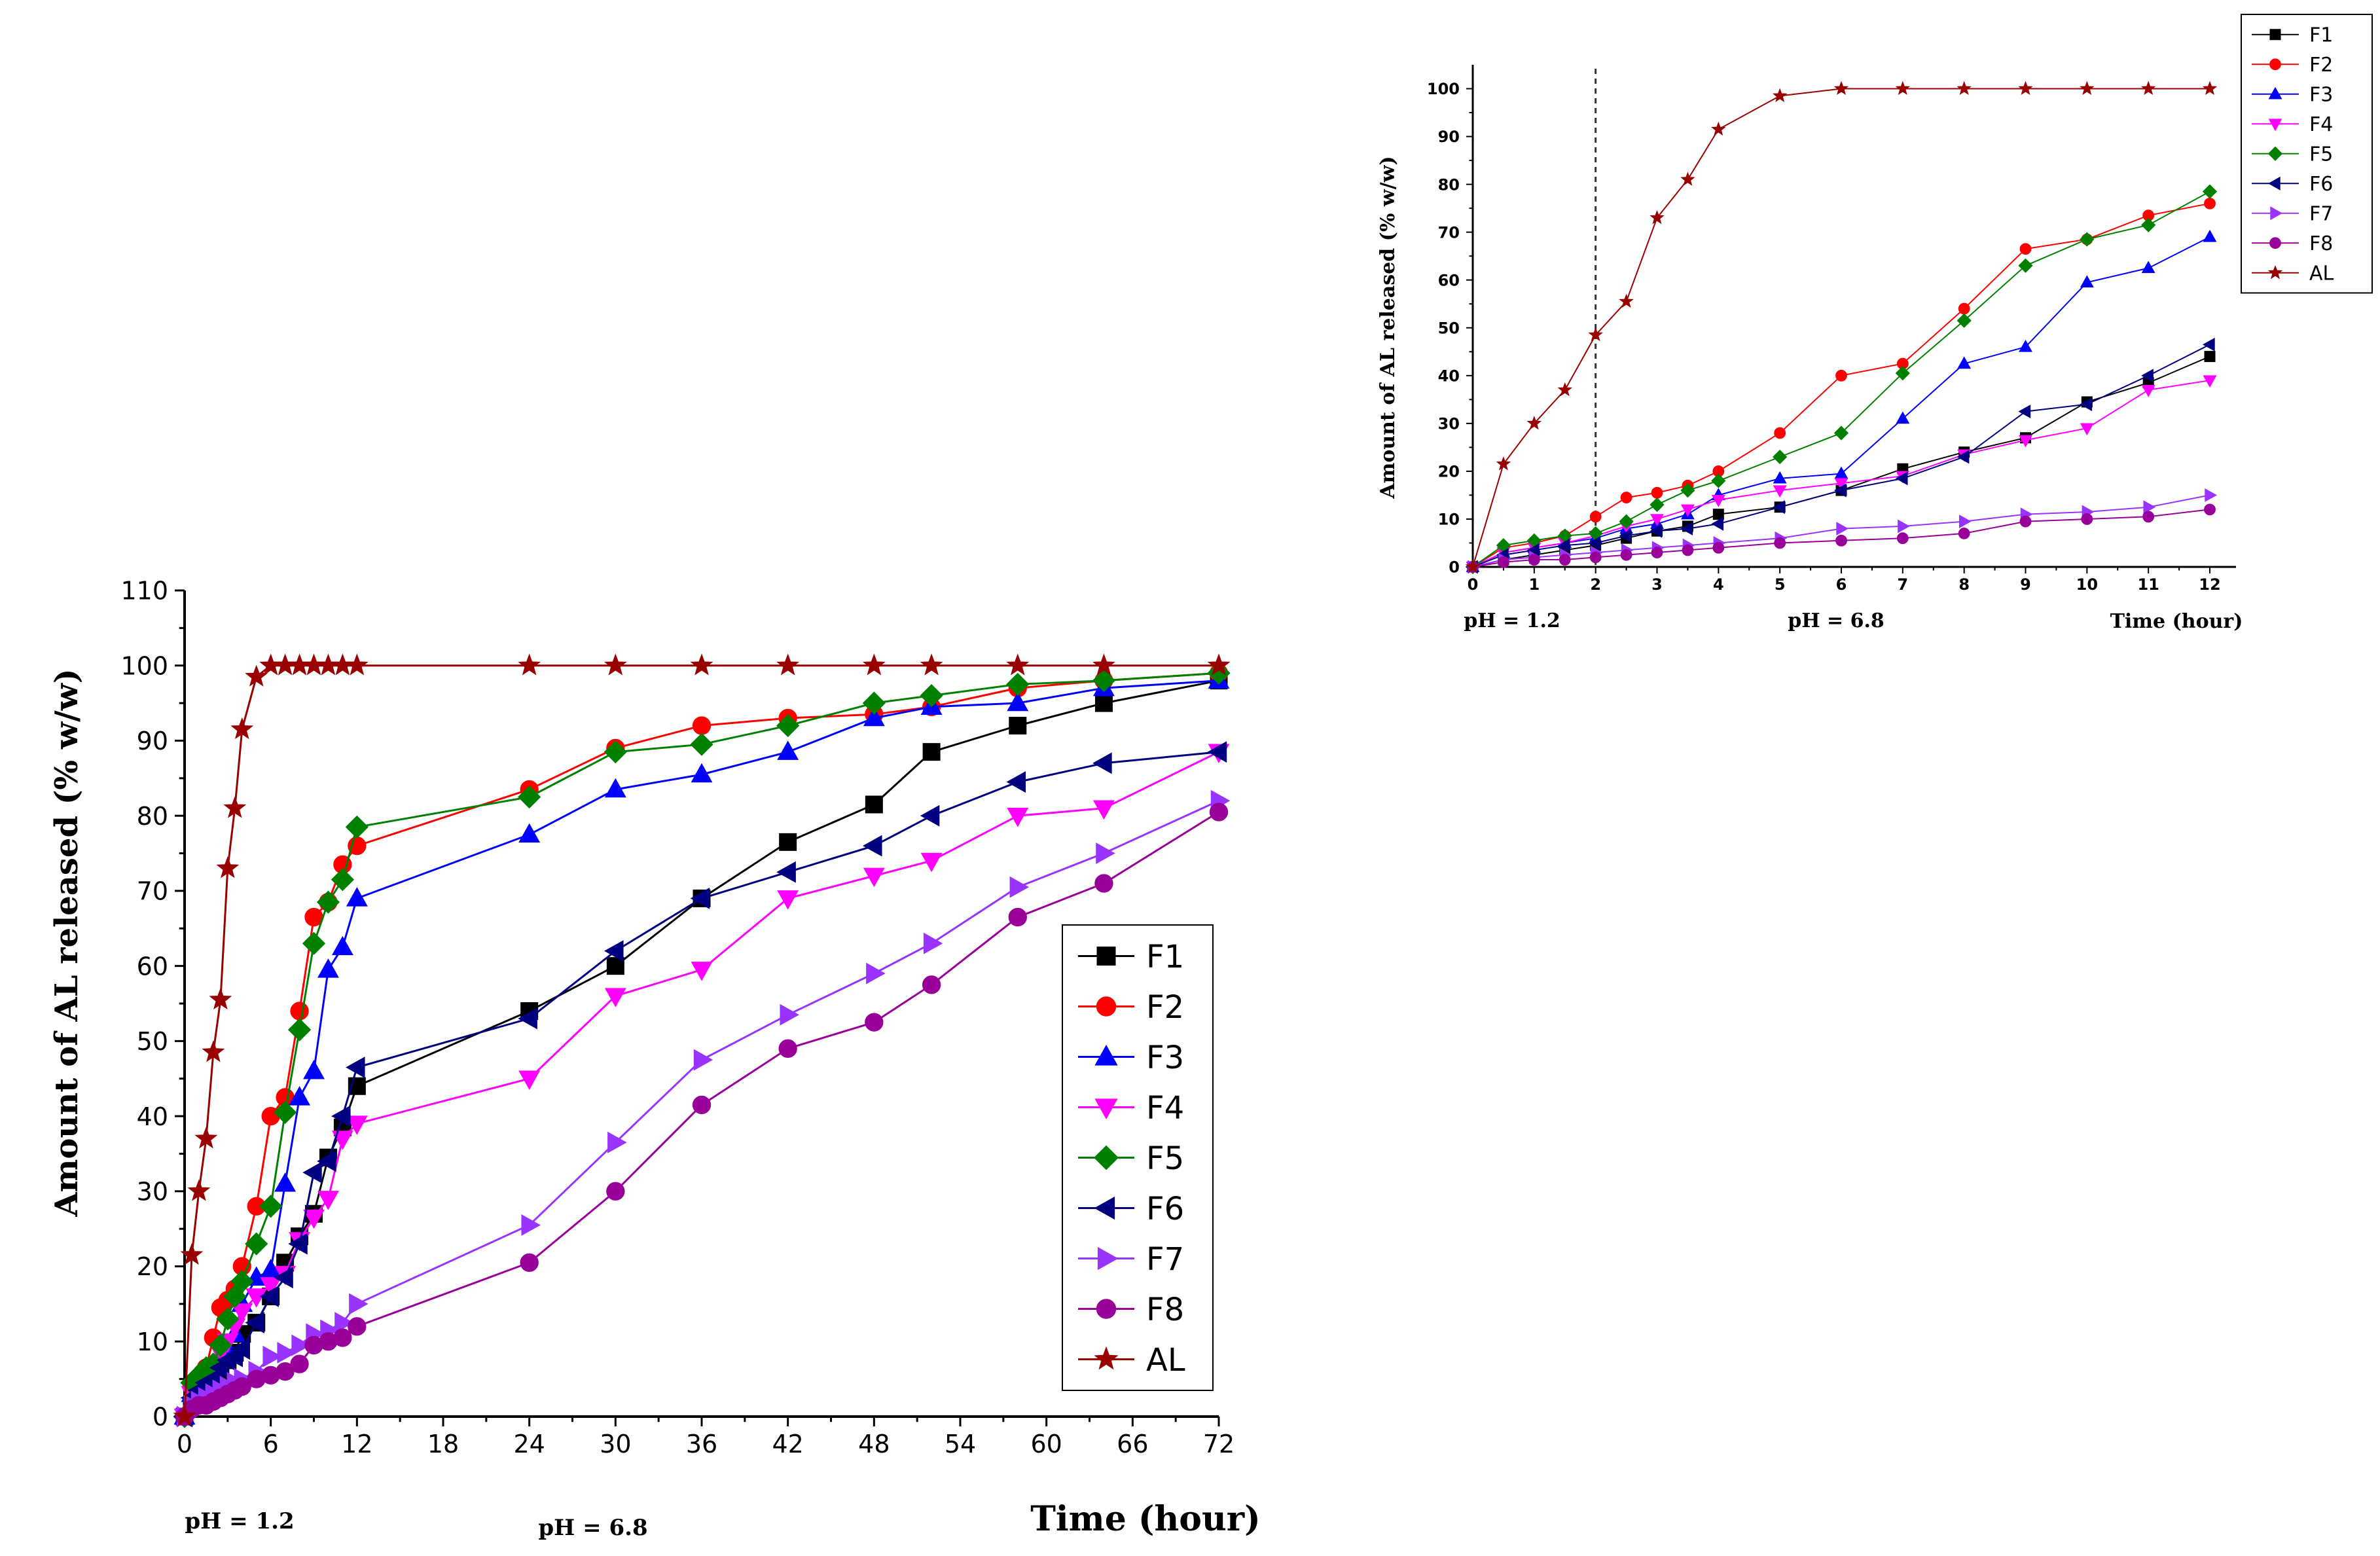 This screenshot has width=2380, height=1556. I want to click on inset-line-f3, so click(1841, 402).